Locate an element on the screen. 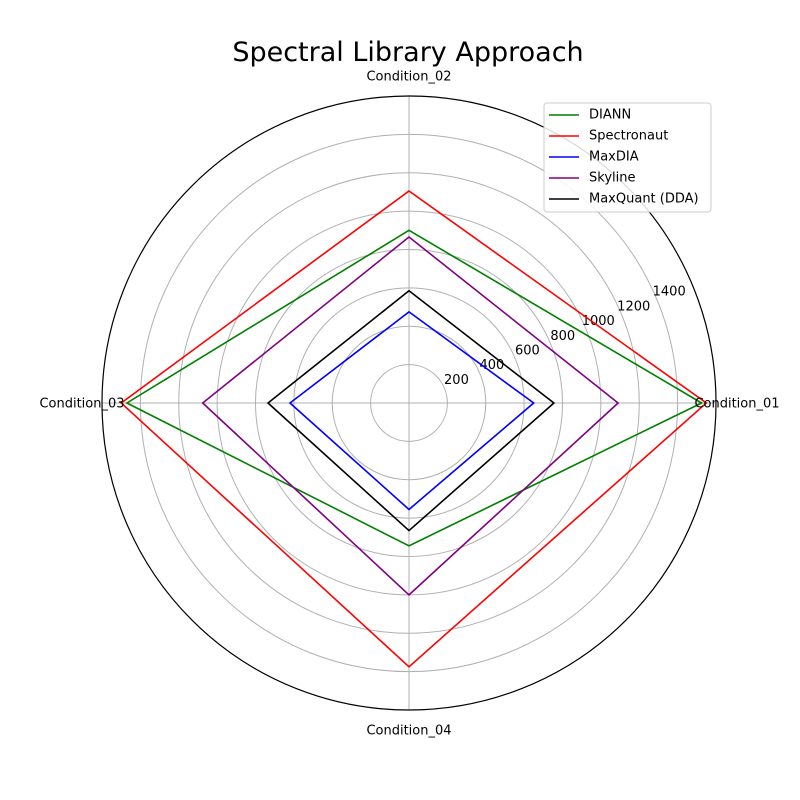 Image resolution: width=800 pixels, height=800 pixels. series-line-maxquant-dda is located at coordinates (411, 410).